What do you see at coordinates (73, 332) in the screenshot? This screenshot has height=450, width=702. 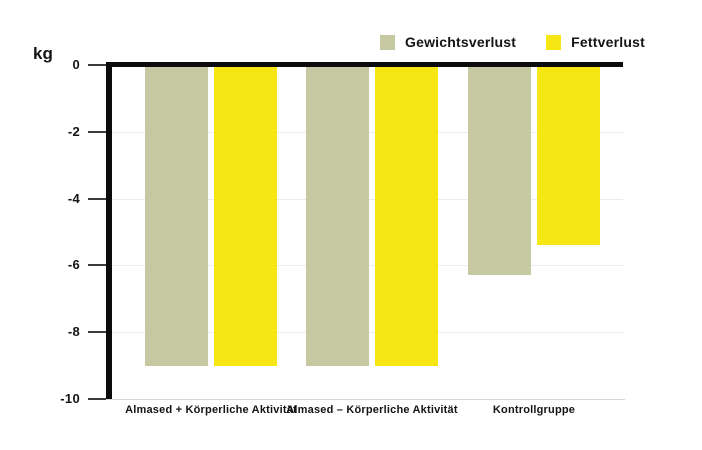 I see `y-tick-label: -8` at bounding box center [73, 332].